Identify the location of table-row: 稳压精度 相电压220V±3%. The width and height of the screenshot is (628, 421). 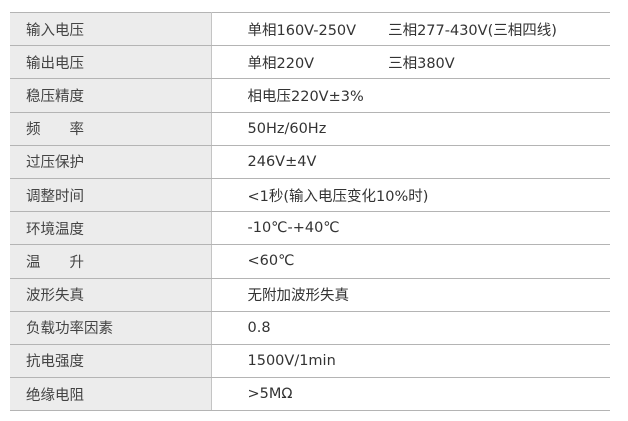
(310, 95).